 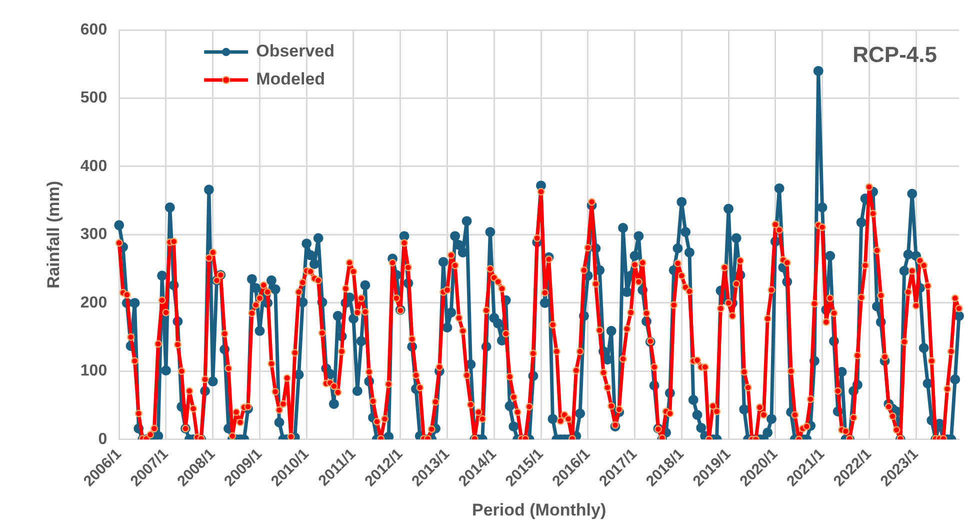 I want to click on y-tick-label: 100, so click(x=94, y=371).